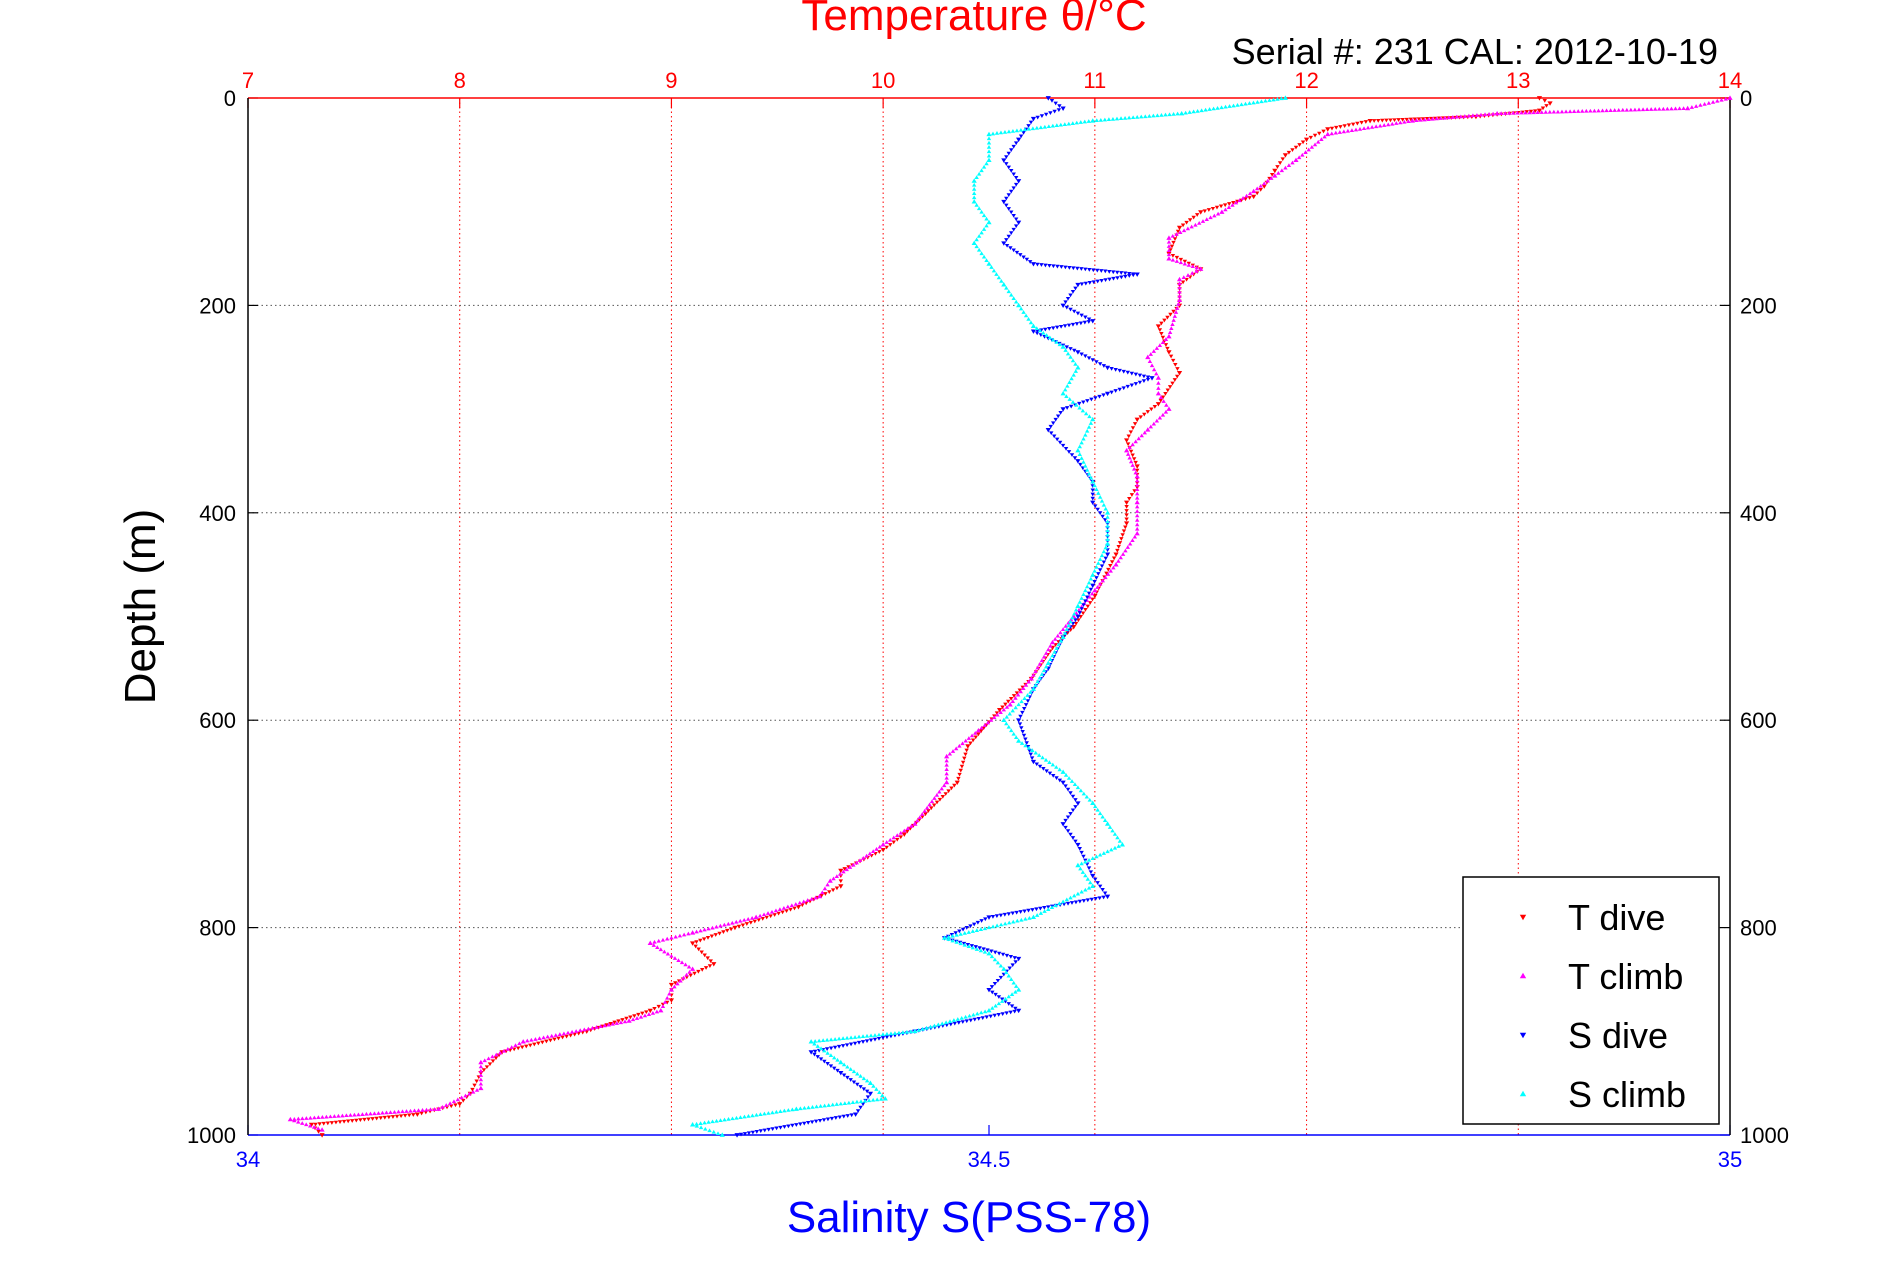  What do you see at coordinates (1730, 1159) in the screenshot?
I see `tick-label-bottom: 35` at bounding box center [1730, 1159].